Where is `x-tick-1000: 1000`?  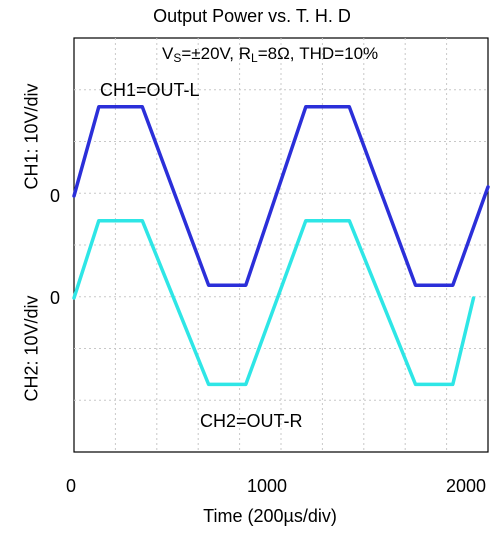 x-tick-1000: 1000 is located at coordinates (267, 486).